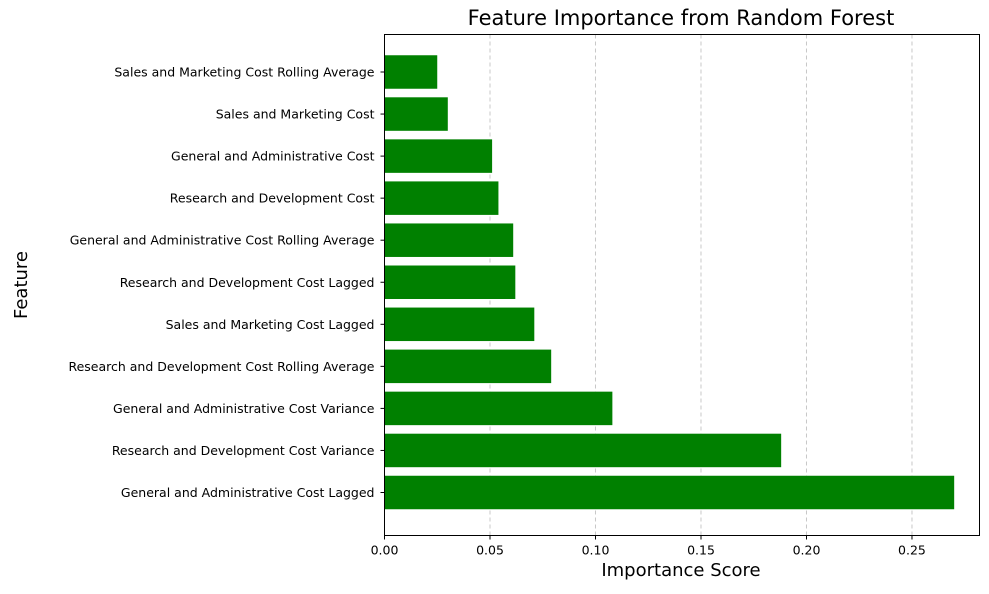 The width and height of the screenshot is (989, 594). What do you see at coordinates (270, 324) in the screenshot?
I see `y-tick-label: Sales and Marketing Cost Lagged` at bounding box center [270, 324].